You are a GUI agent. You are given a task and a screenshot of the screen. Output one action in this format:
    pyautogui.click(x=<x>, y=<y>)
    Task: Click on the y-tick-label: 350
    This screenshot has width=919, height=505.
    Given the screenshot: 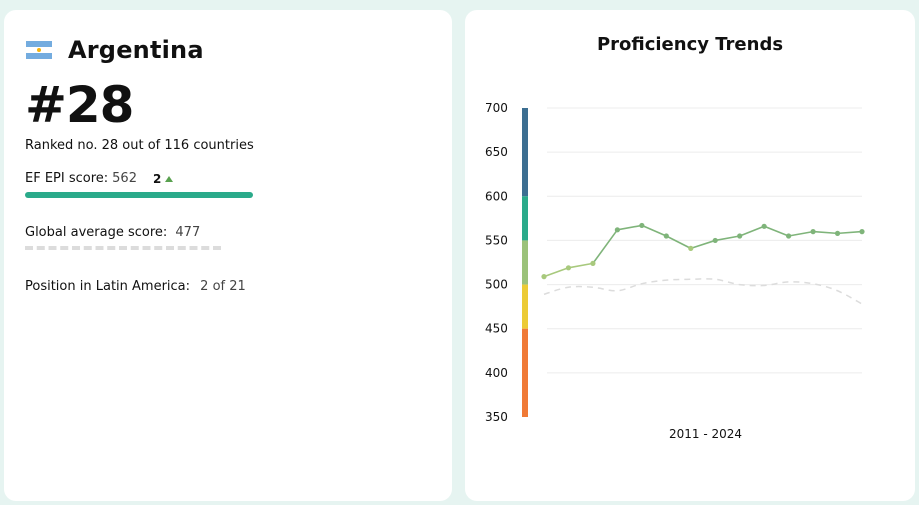 What is the action you would take?
    pyautogui.click(x=496, y=417)
    